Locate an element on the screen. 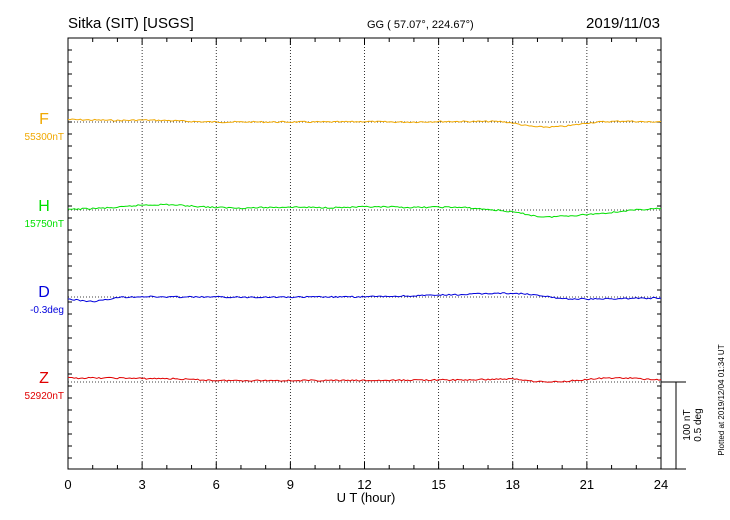 The height and width of the screenshot is (520, 730). x-tick-label: 6 is located at coordinates (216, 484).